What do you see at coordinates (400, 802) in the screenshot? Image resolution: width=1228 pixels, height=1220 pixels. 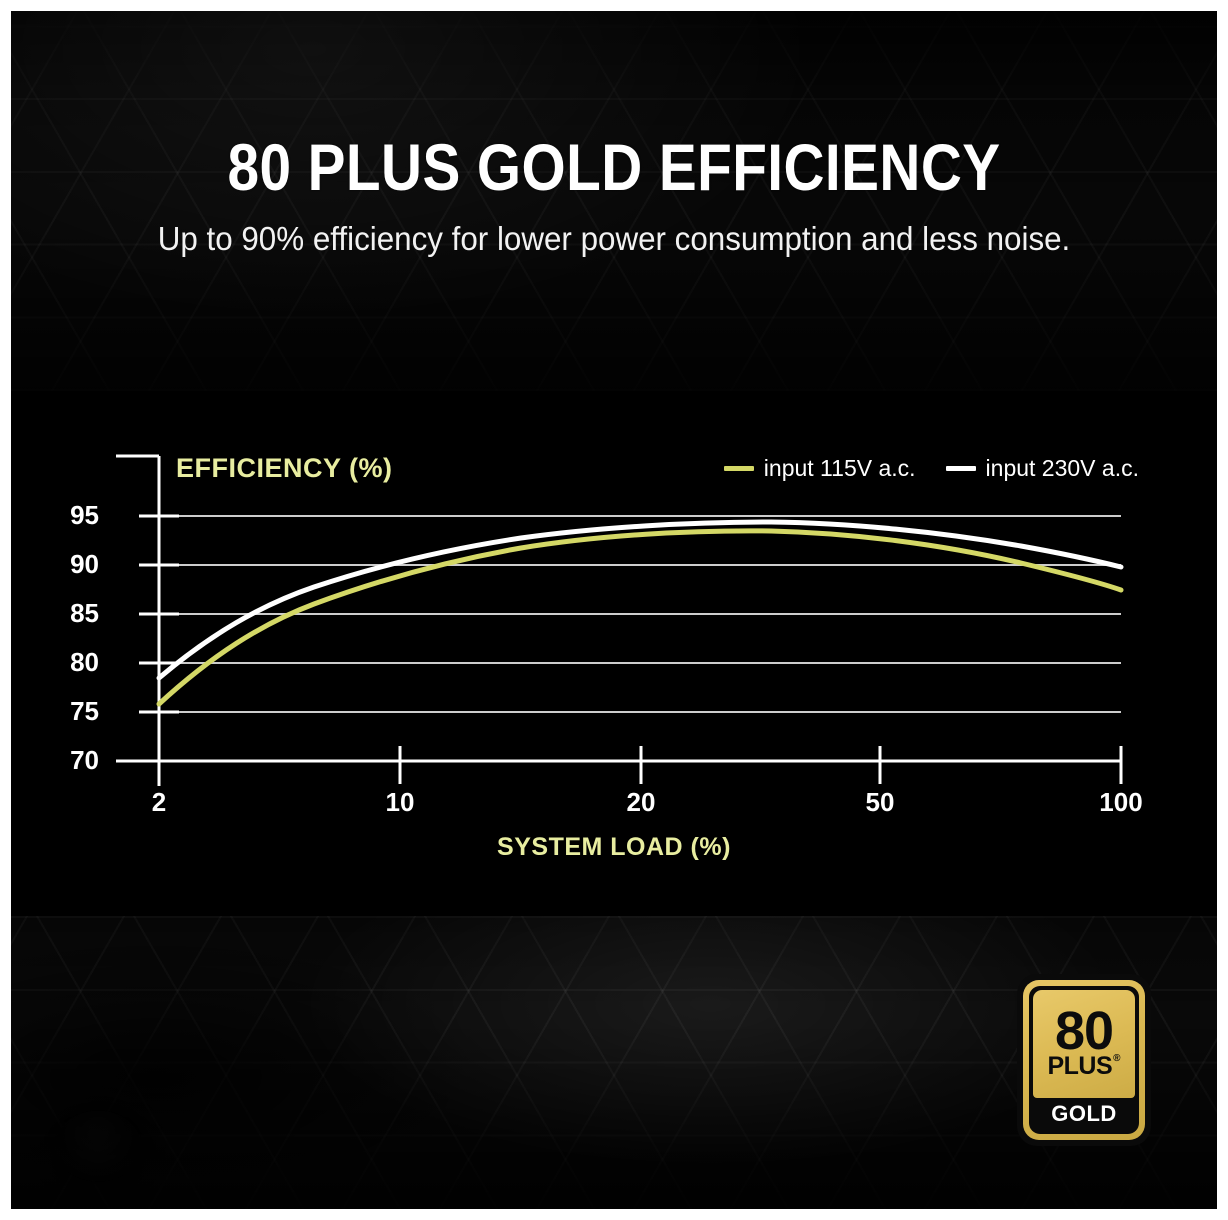 I see `x-tick-label-10: 10` at bounding box center [400, 802].